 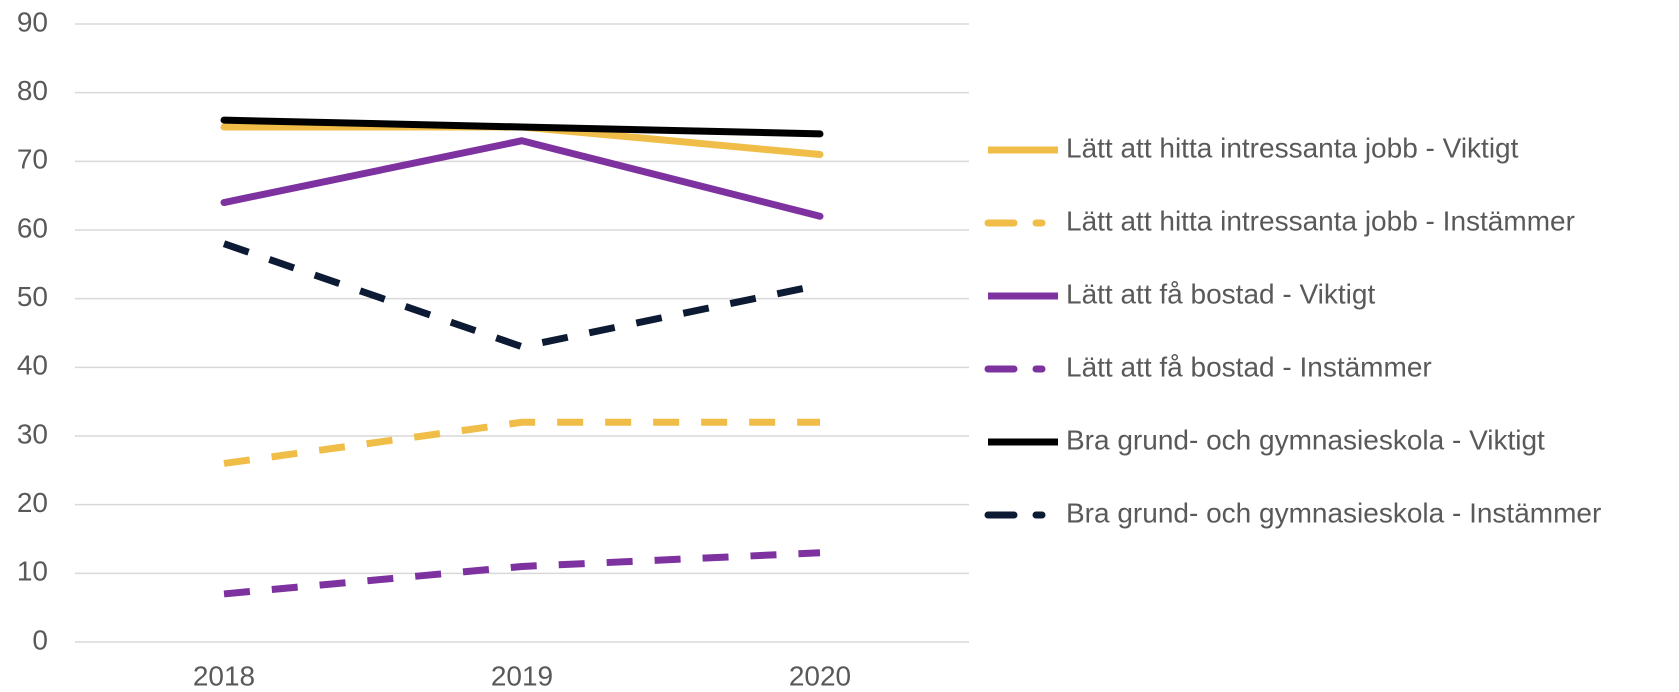 I want to click on y-tick-label: 80, so click(x=32, y=90).